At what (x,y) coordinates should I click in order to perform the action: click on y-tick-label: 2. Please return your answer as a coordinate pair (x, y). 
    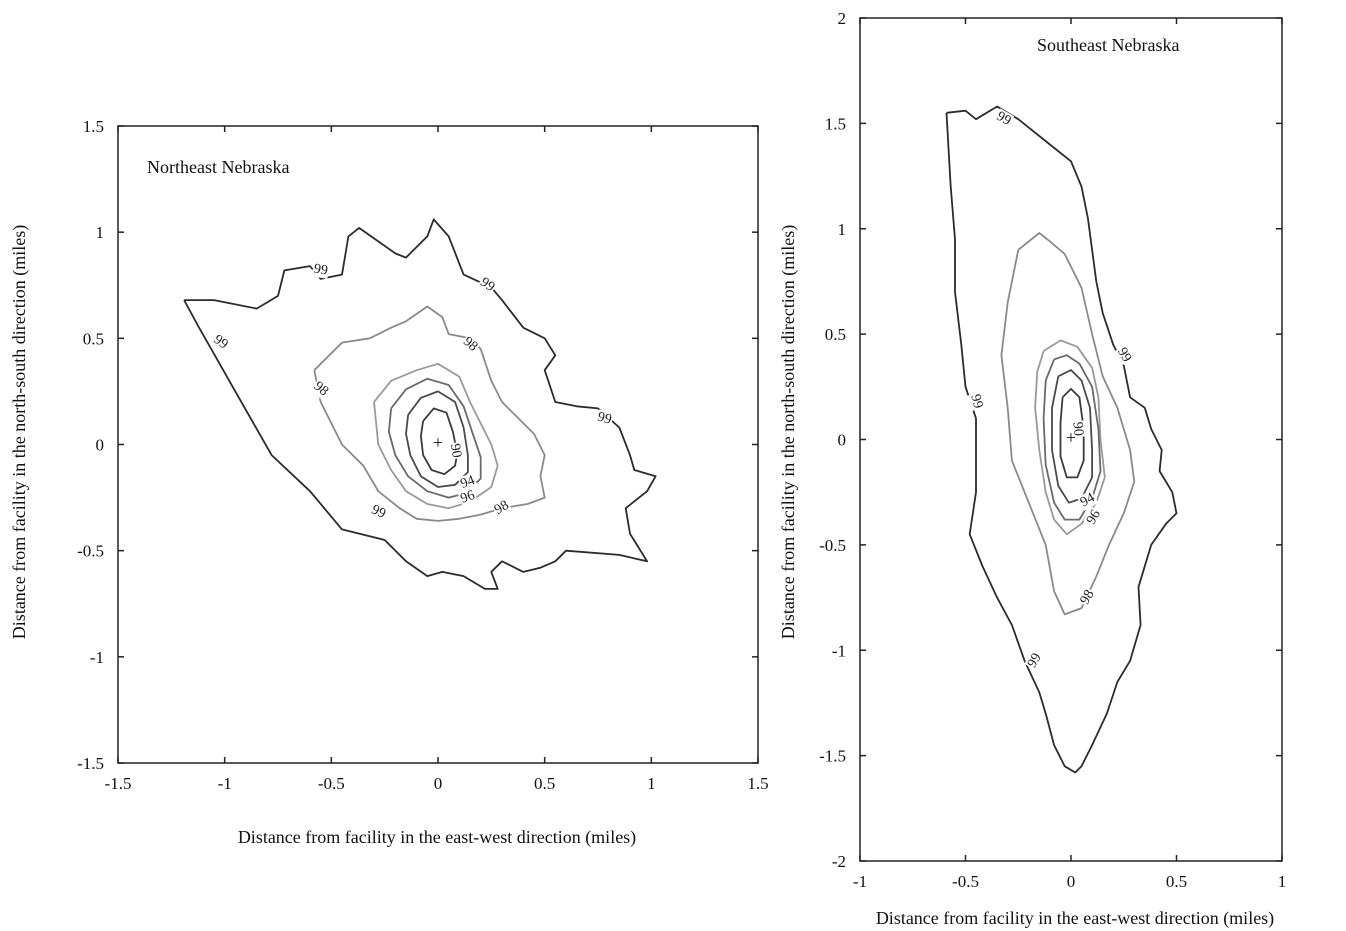
    Looking at the image, I should click on (842, 18).